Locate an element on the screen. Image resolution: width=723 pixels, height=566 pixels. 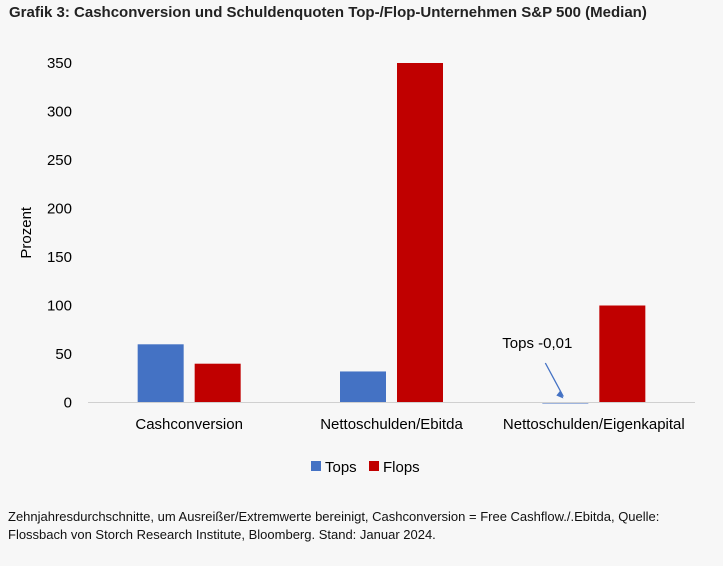
y-tick-label: 300 is located at coordinates (59, 112).